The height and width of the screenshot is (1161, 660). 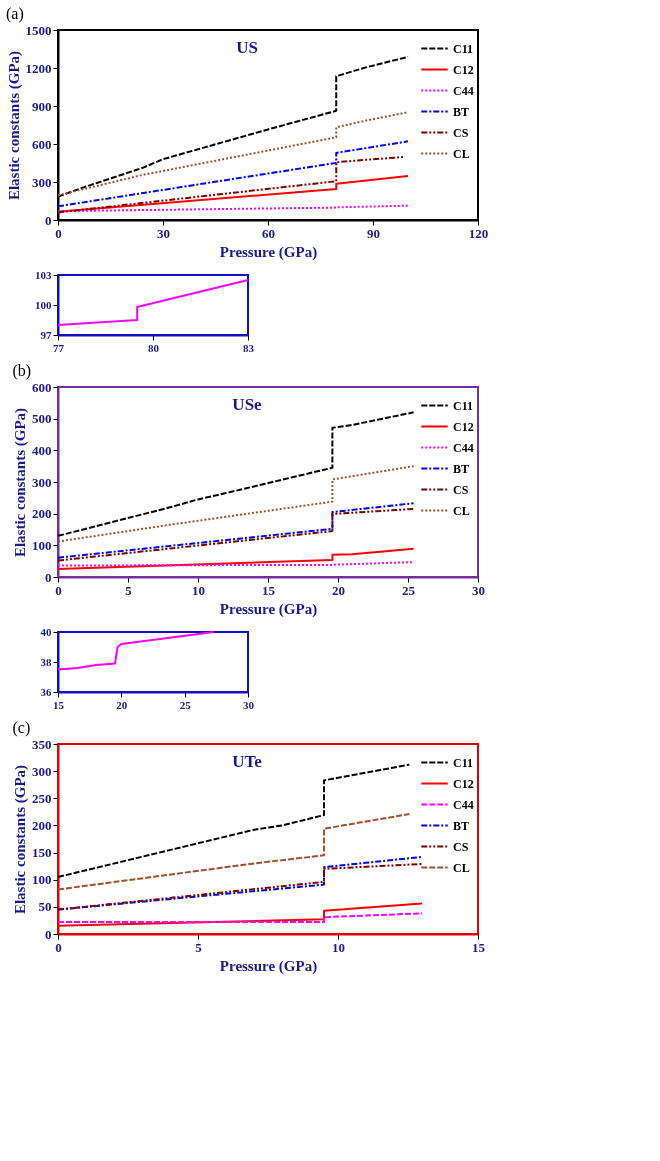 What do you see at coordinates (42, 106) in the screenshot?
I see `y-tick-label: 900` at bounding box center [42, 106].